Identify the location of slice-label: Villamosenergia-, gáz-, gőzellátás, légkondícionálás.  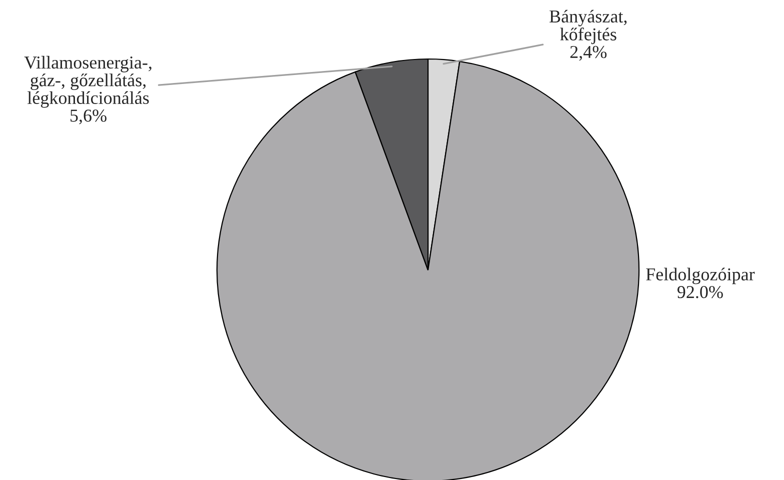
(88, 82).